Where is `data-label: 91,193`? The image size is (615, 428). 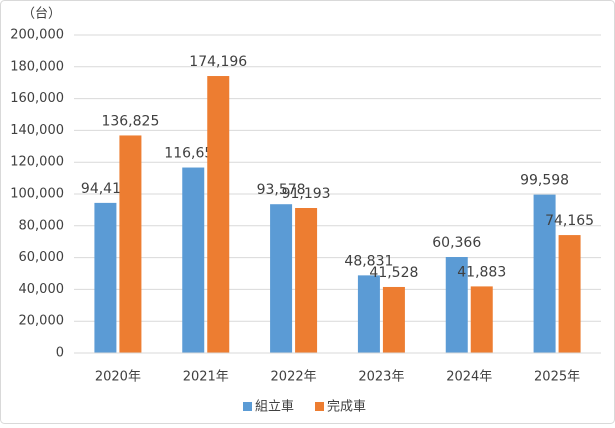
data-label: 91,193 is located at coordinates (306, 194).